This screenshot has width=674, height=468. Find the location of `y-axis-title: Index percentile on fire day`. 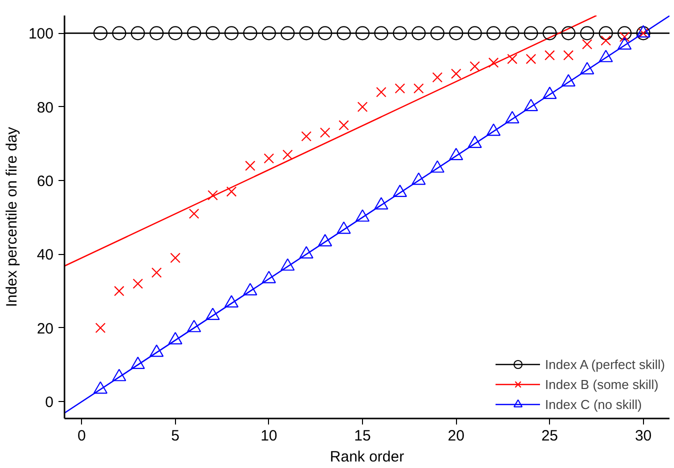

y-axis-title: Index percentile on fire day is located at coordinates (11, 217).